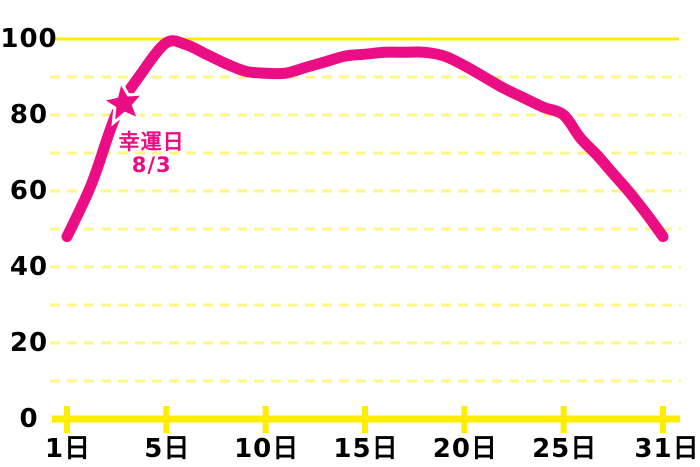  What do you see at coordinates (151, 164) in the screenshot?
I see `lucky-day-date: 8/3` at bounding box center [151, 164].